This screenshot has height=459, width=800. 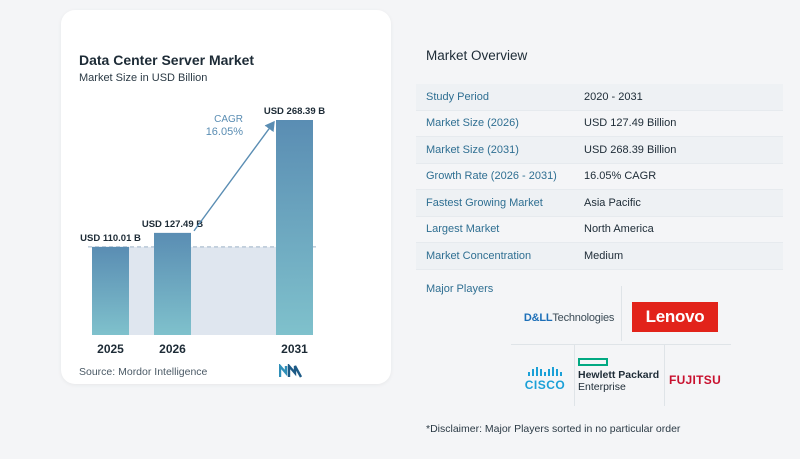 What do you see at coordinates (583, 318) in the screenshot?
I see `dell-suffix: Technologies` at bounding box center [583, 318].